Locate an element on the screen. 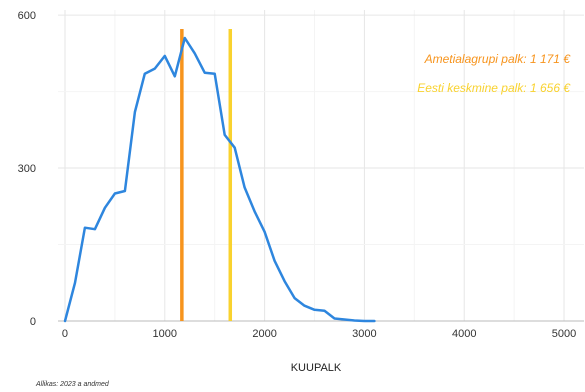 This screenshot has width=585, height=392. y-tick-label: 600 is located at coordinates (27, 16).